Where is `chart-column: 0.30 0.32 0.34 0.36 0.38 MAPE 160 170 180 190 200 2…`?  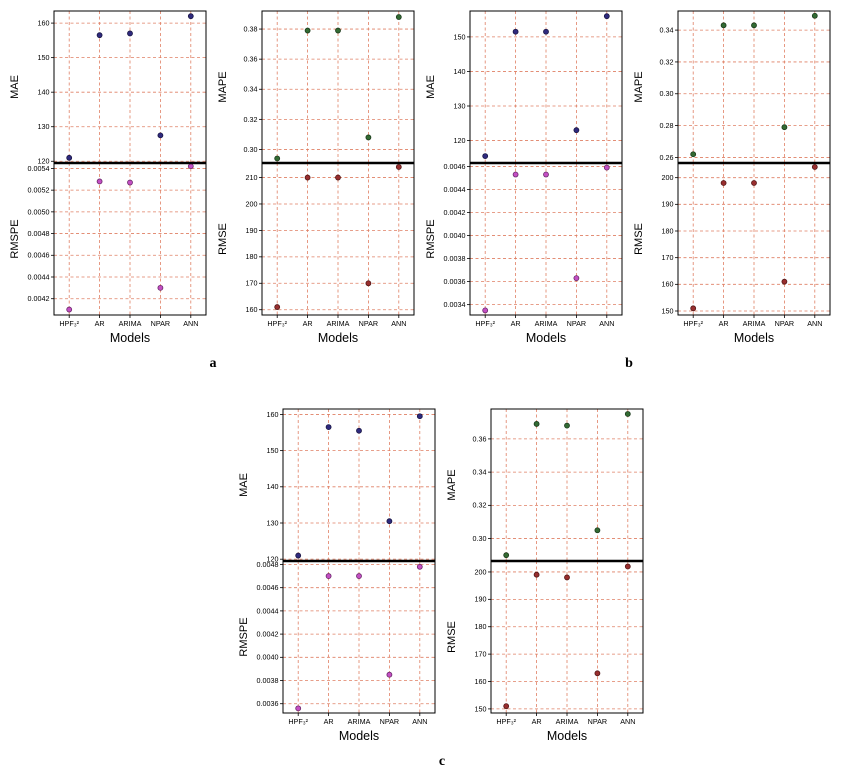 chart-column: 0.30 0.32 0.34 0.36 0.38 MAPE 160 170 180 190 200 2… is located at coordinates (316, 177).